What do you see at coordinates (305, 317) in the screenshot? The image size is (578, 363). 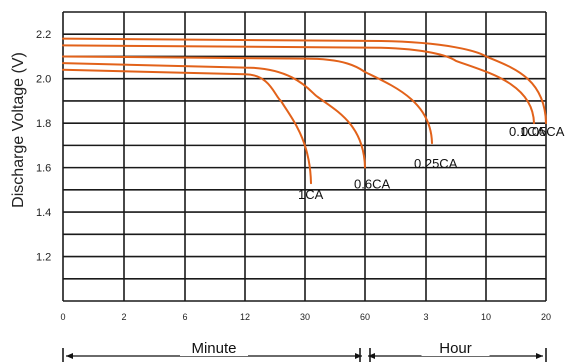 I see `x-tick-label: 30` at bounding box center [305, 317].